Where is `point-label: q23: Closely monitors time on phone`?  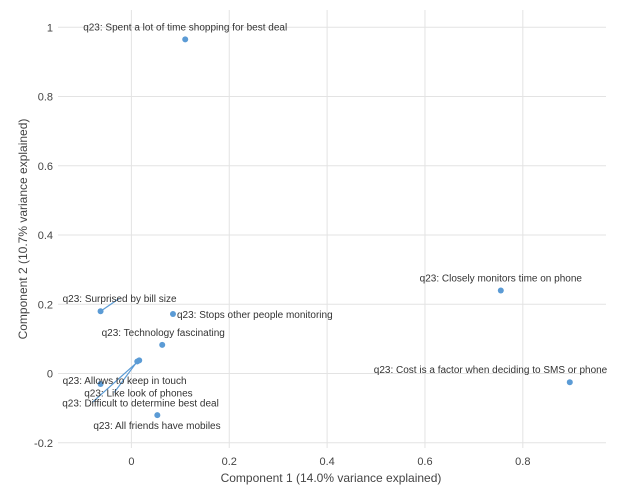
point-label: q23: Closely monitors time on phone is located at coordinates (501, 278).